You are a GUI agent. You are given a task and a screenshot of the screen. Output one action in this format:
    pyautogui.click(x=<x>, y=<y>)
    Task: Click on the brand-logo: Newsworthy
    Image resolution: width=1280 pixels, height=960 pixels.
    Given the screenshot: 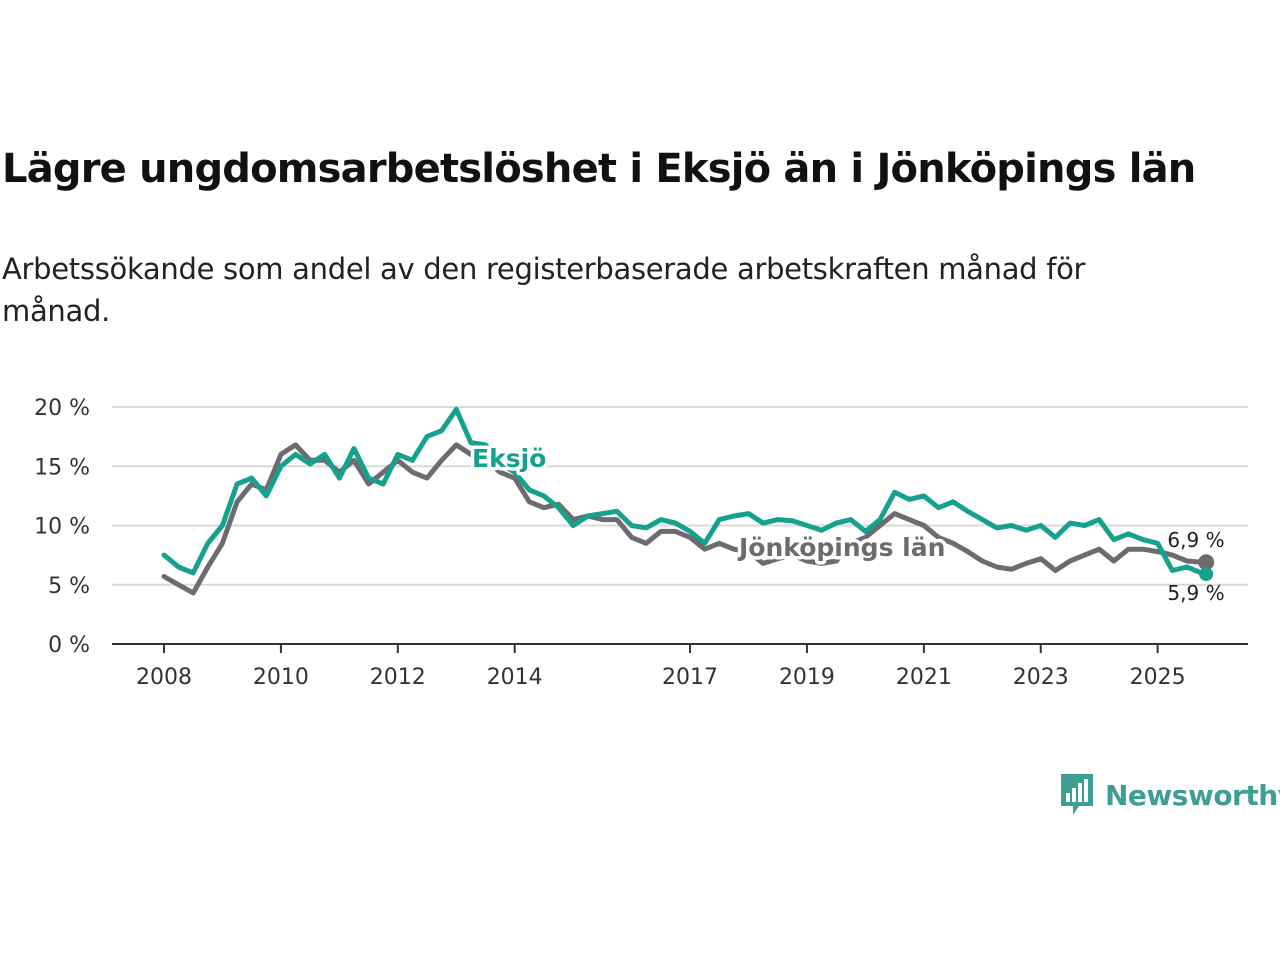 What is the action you would take?
    pyautogui.click(x=1169, y=795)
    